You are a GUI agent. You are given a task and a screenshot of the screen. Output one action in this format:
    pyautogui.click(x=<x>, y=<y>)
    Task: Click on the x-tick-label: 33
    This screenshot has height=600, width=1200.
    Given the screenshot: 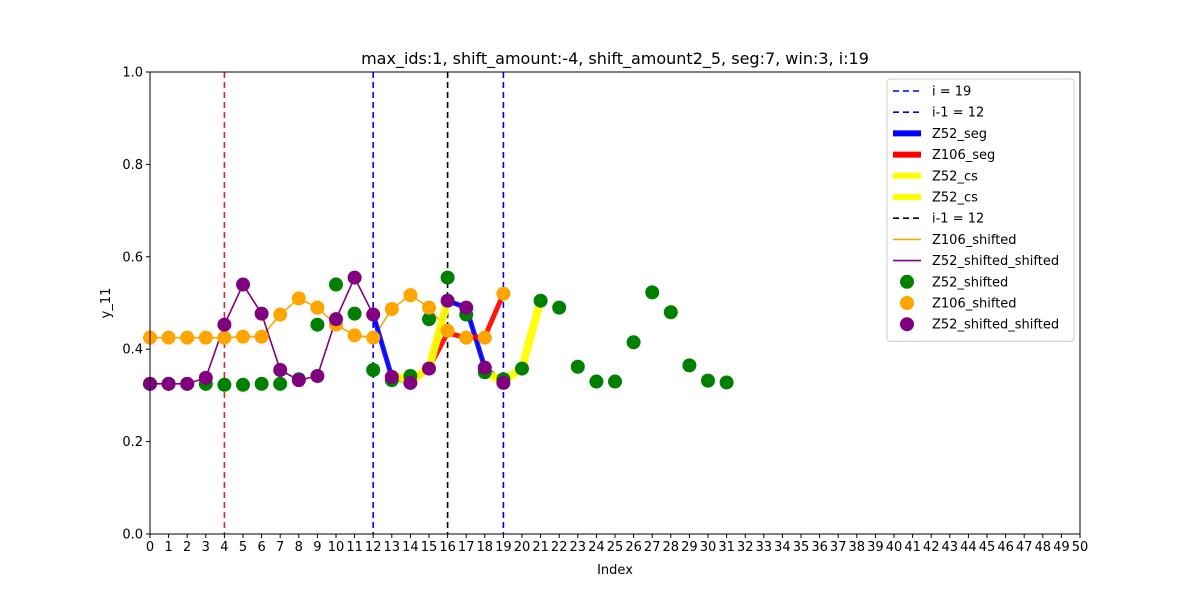 What is the action you would take?
    pyautogui.click(x=764, y=547)
    